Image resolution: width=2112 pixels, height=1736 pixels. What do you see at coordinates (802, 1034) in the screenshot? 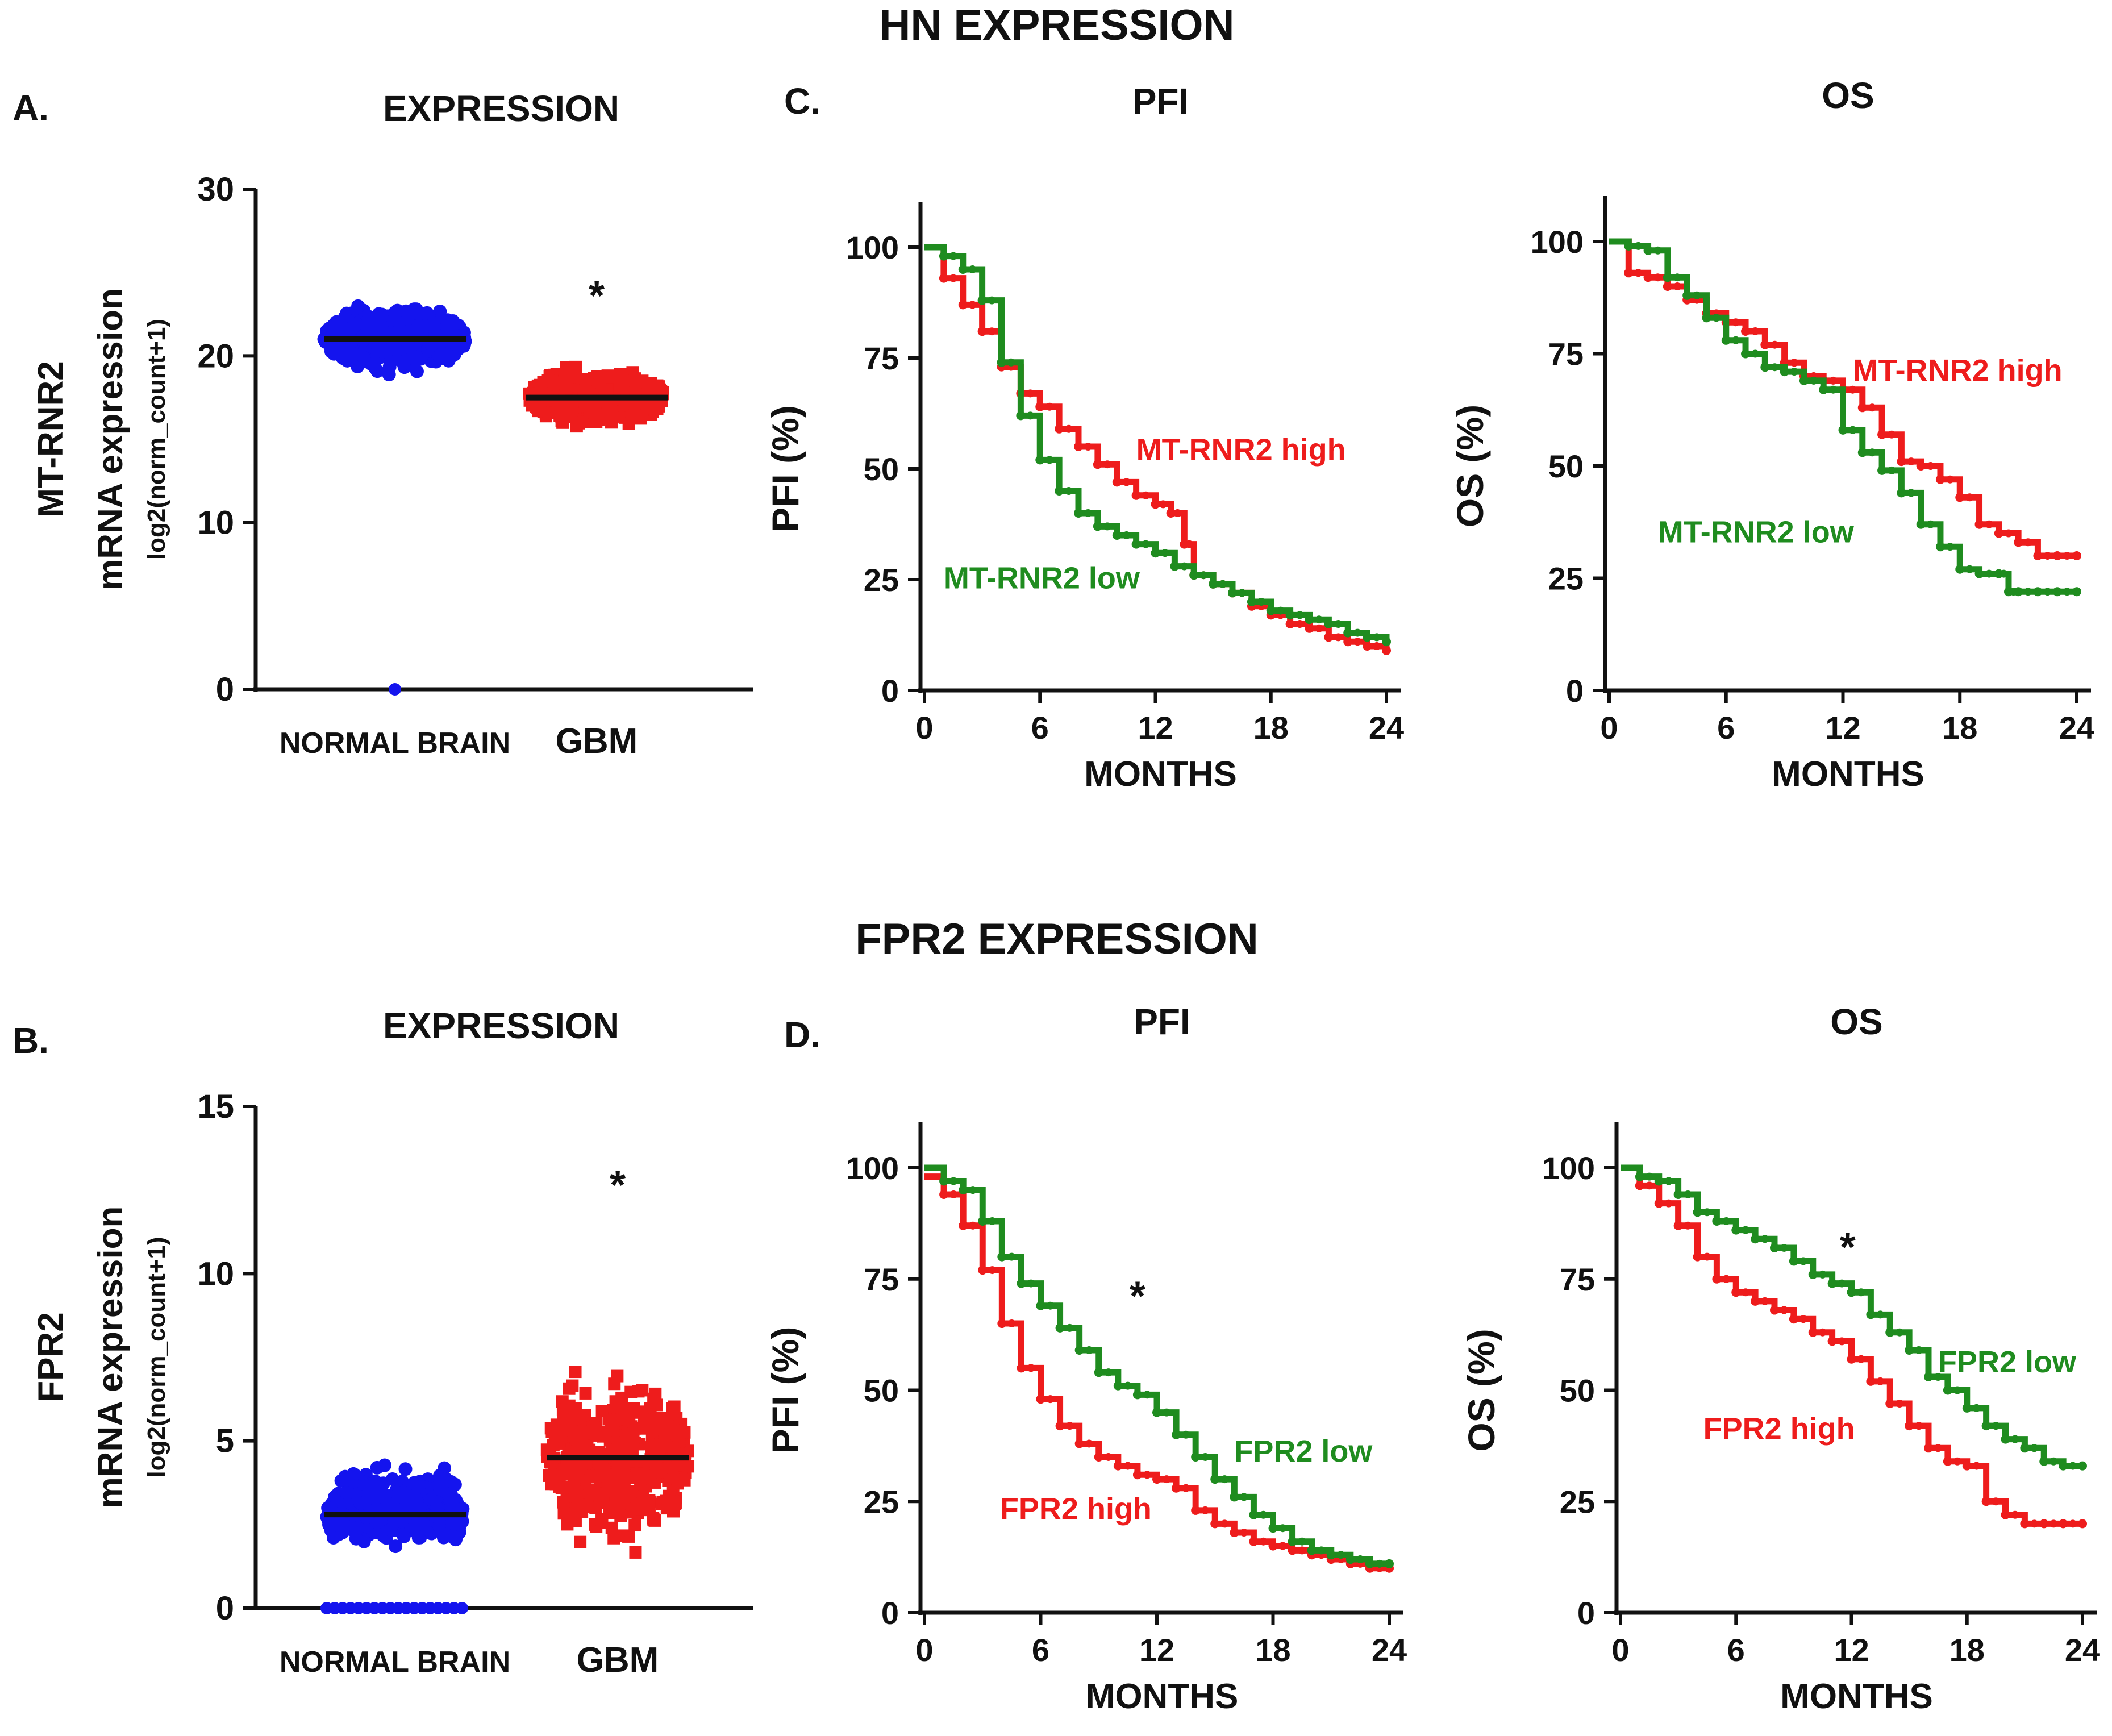
I see `panel-label-d: D.` at bounding box center [802, 1034].